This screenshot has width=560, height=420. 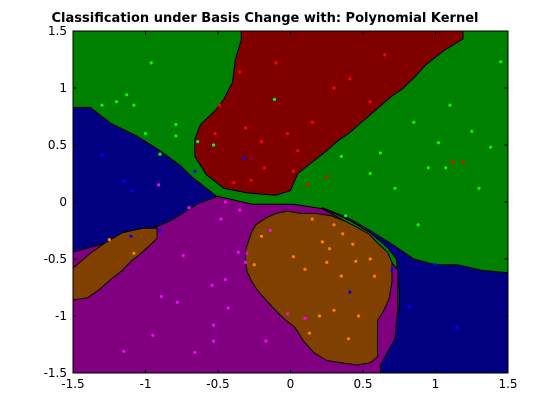 What do you see at coordinates (291, 384) in the screenshot?
I see `x-tick-label: 0` at bounding box center [291, 384].